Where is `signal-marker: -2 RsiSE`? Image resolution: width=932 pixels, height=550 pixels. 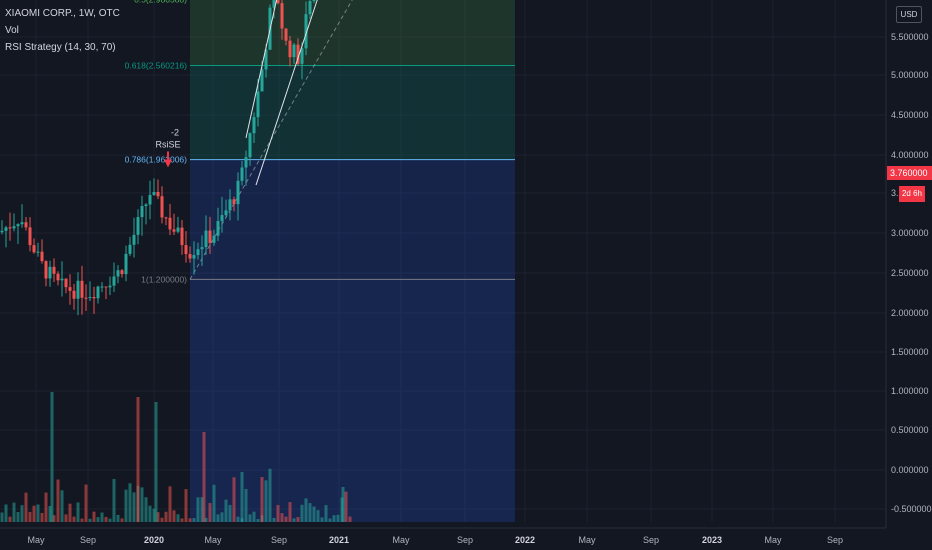
signal-marker: -2 RsiSE is located at coordinates (168, 147).